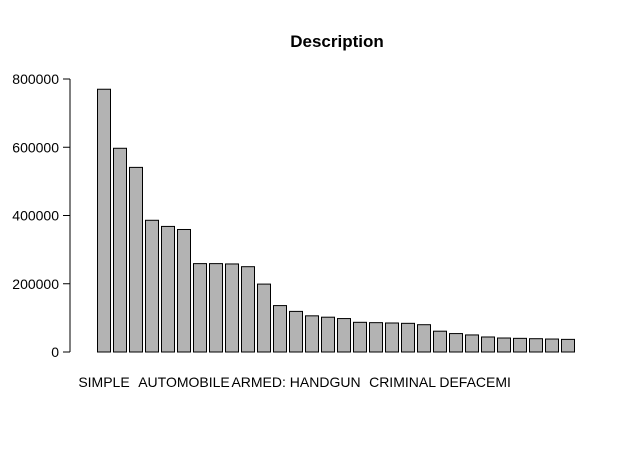 Image resolution: width=636 pixels, height=450 pixels. Describe the element at coordinates (35, 79) in the screenshot. I see `y-tick-label: 800000` at that location.